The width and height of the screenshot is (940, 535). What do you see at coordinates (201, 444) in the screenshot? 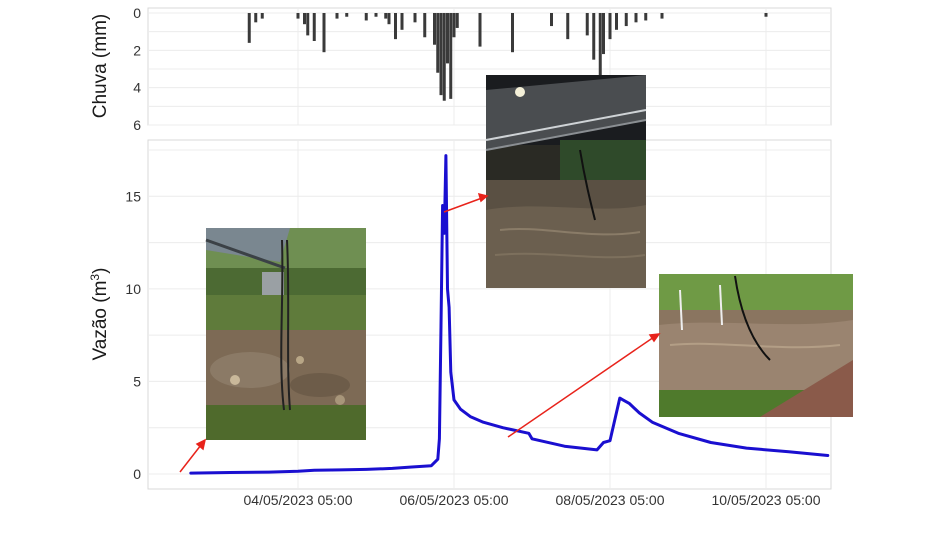
I see `arrow-low-flow-head` at bounding box center [201, 444].